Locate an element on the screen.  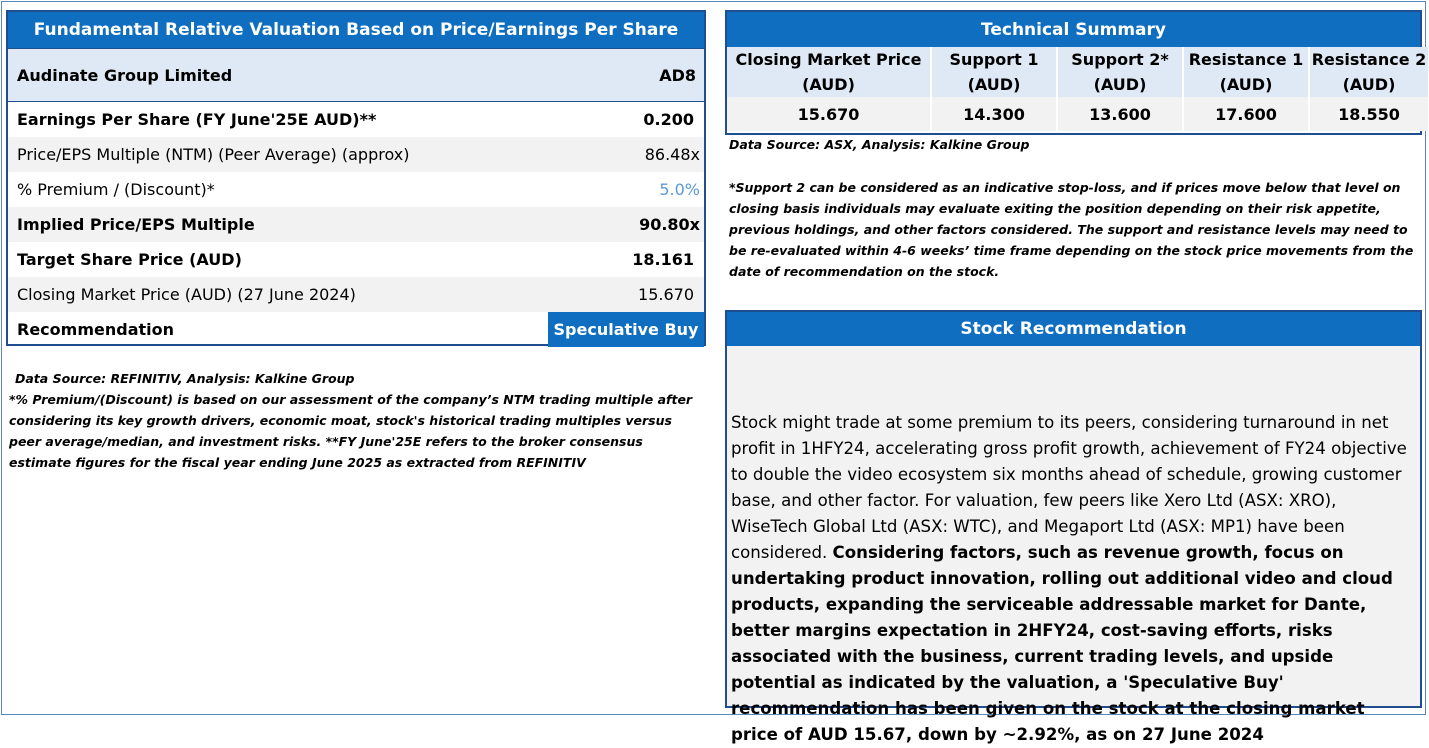
cell-value: 15.670 is located at coordinates (828, 114).